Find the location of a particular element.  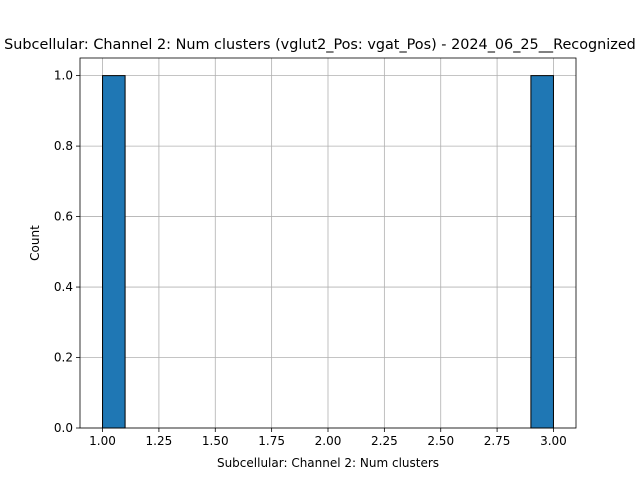

y-axis-ticks: 0.0 0.2 0.4 0.6 0.8 1.0 is located at coordinates (67, 252).